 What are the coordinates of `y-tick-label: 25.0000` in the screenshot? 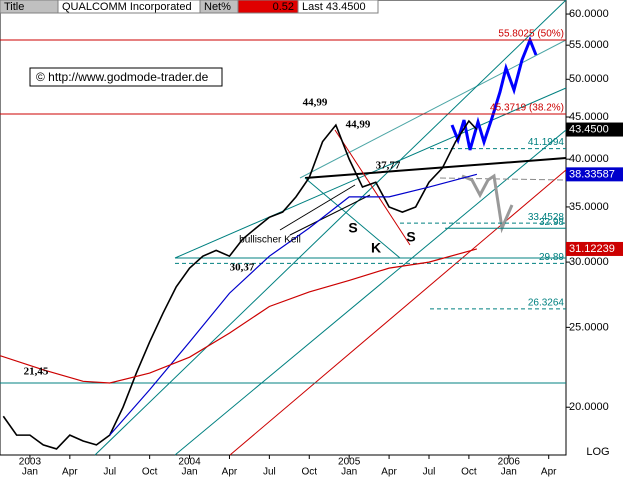 It's located at (589, 327).